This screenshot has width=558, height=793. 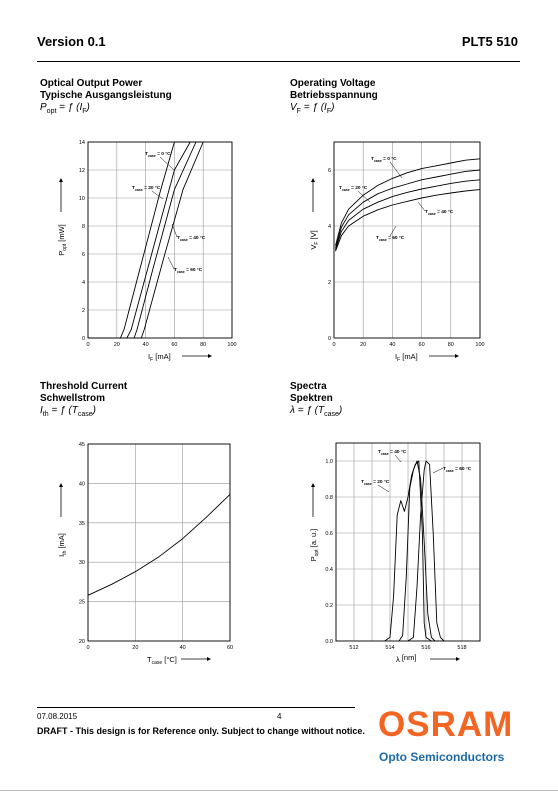 What do you see at coordinates (62, 240) in the screenshot?
I see `y-axis-label: Popt [mW]` at bounding box center [62, 240].